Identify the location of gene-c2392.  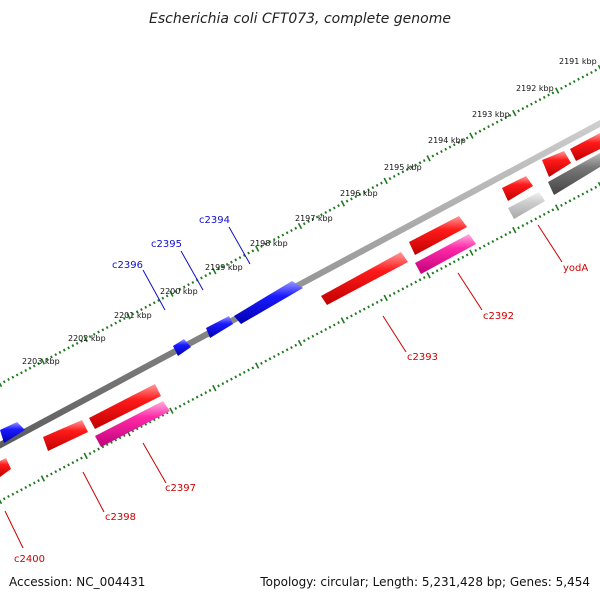
(445, 254).